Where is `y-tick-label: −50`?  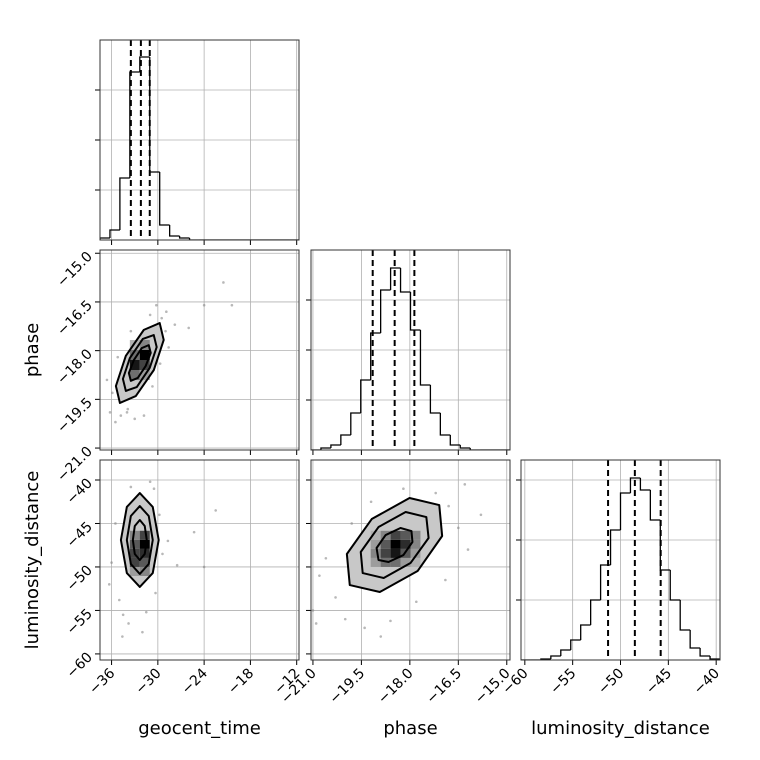
y-tick-label: −50 is located at coordinates (80, 578).